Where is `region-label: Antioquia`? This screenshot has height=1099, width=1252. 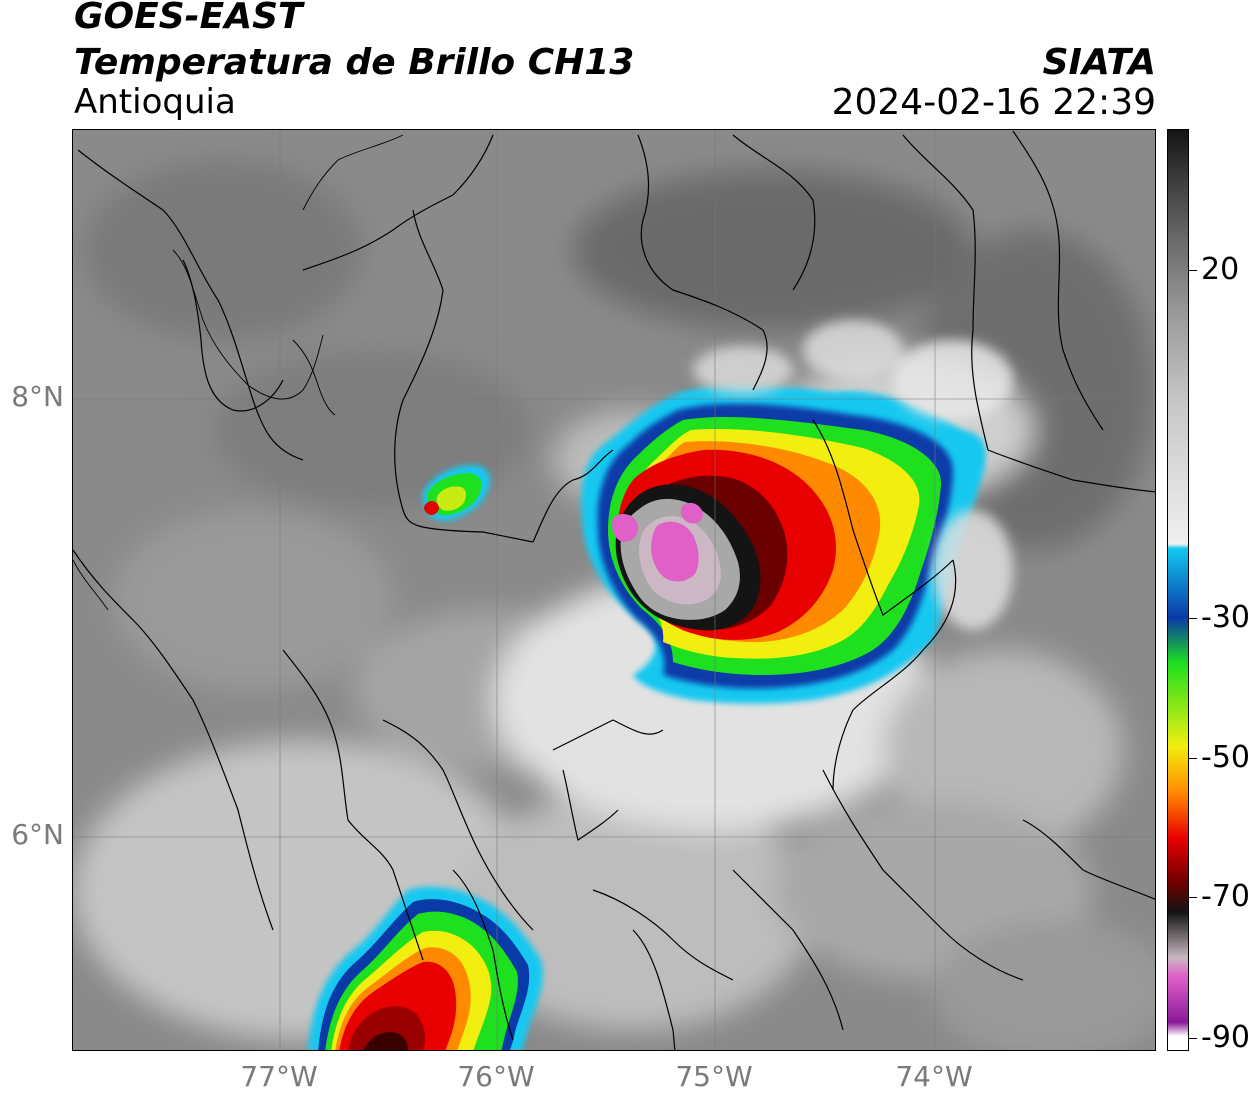 region-label: Antioquia is located at coordinates (155, 102).